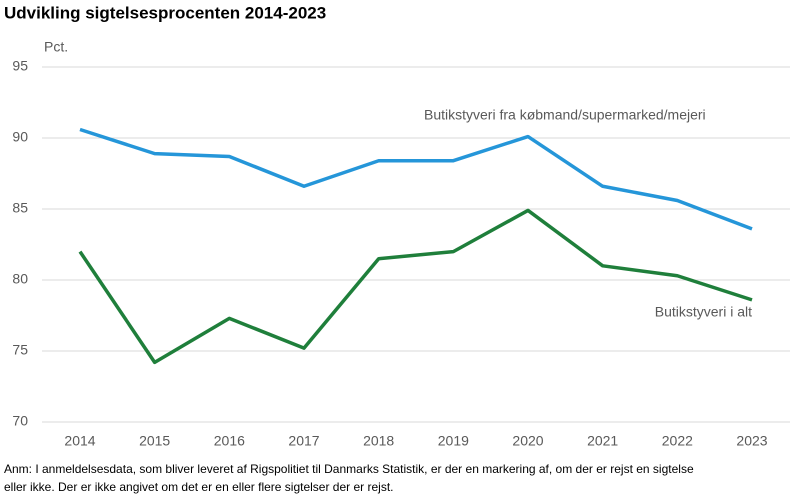  Describe the element at coordinates (79, 441) in the screenshot. I see `x-tick-label: 2014` at that location.